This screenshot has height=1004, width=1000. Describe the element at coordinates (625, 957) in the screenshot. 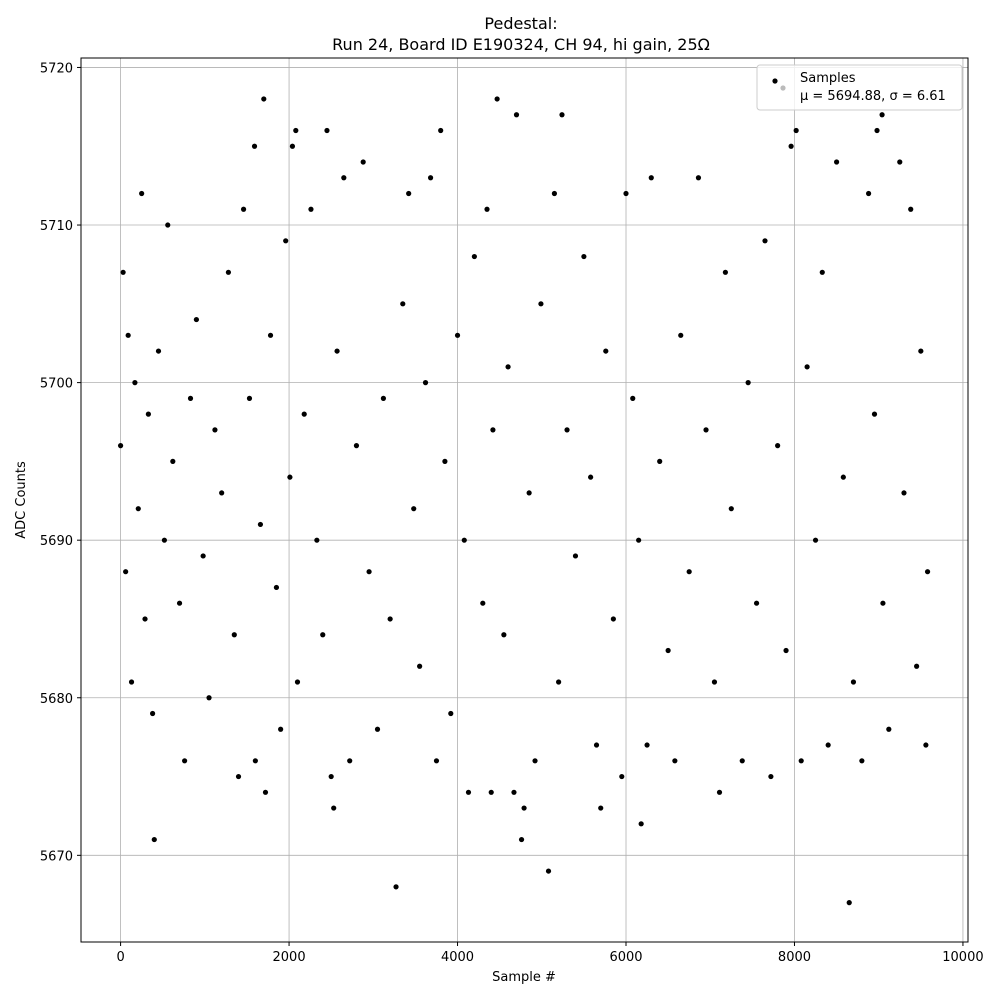

I see `x-tick-label: 6000` at that location.